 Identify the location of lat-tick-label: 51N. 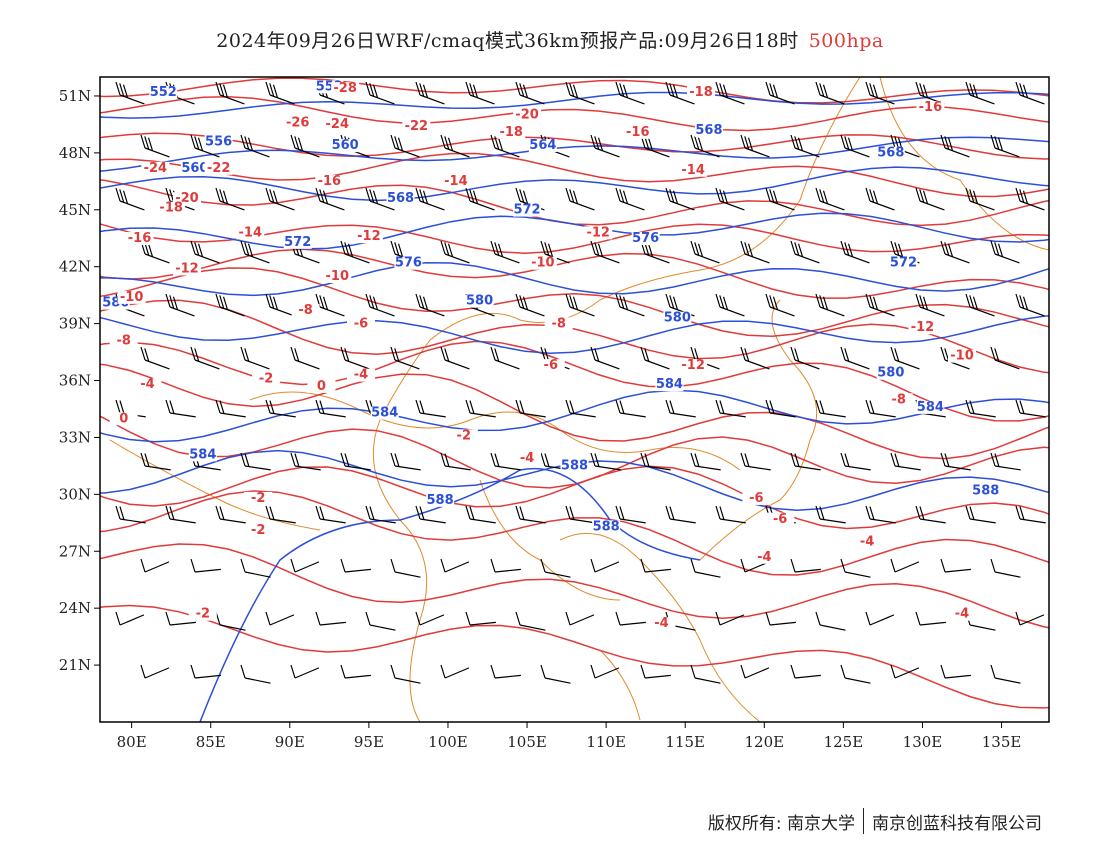
(75, 96).